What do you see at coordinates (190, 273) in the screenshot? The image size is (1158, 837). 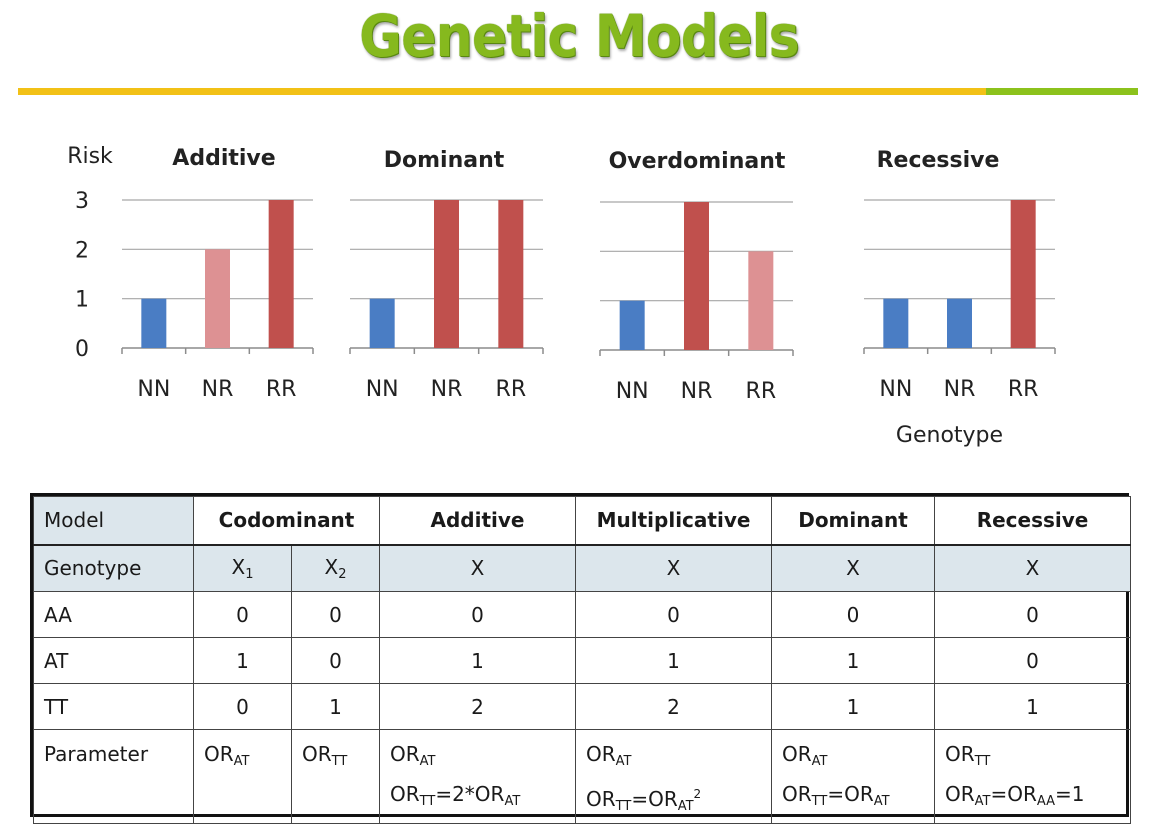 I see `chart-additive: NN NR RR Additive Risk 0 1 2 3` at bounding box center [190, 273].